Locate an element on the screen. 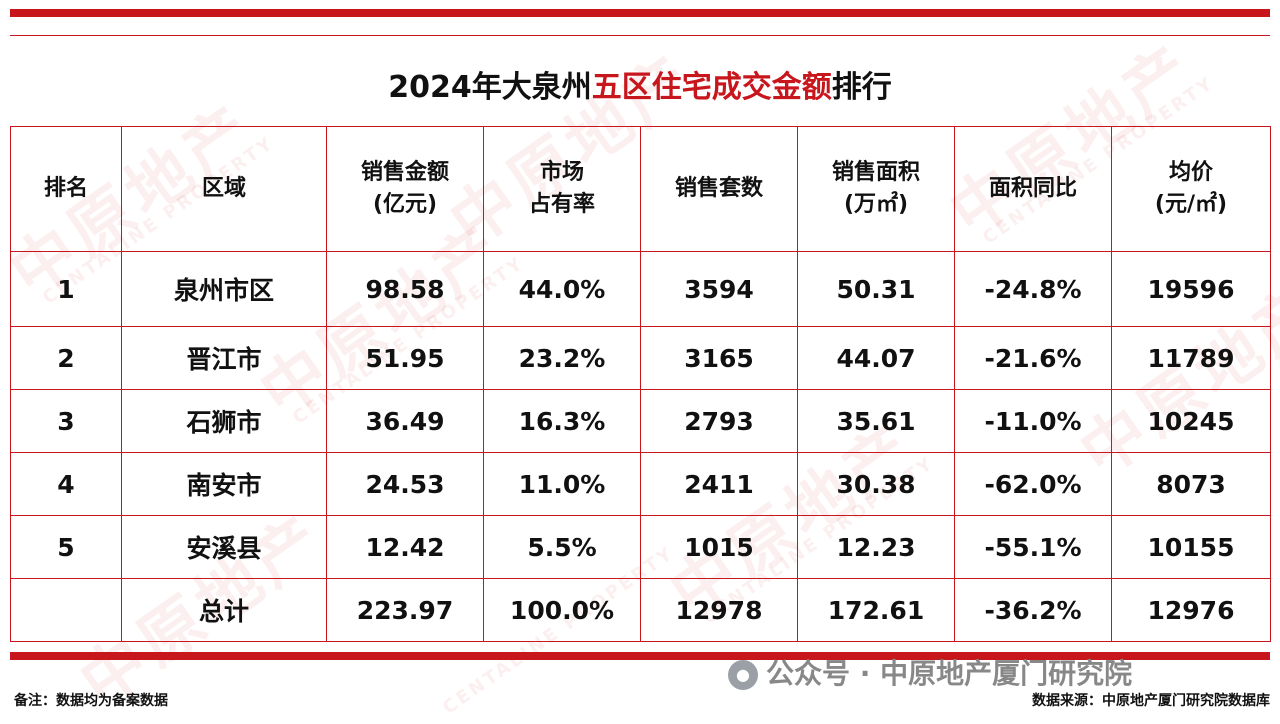  cell-sales-amount: 24.53 is located at coordinates (405, 484).